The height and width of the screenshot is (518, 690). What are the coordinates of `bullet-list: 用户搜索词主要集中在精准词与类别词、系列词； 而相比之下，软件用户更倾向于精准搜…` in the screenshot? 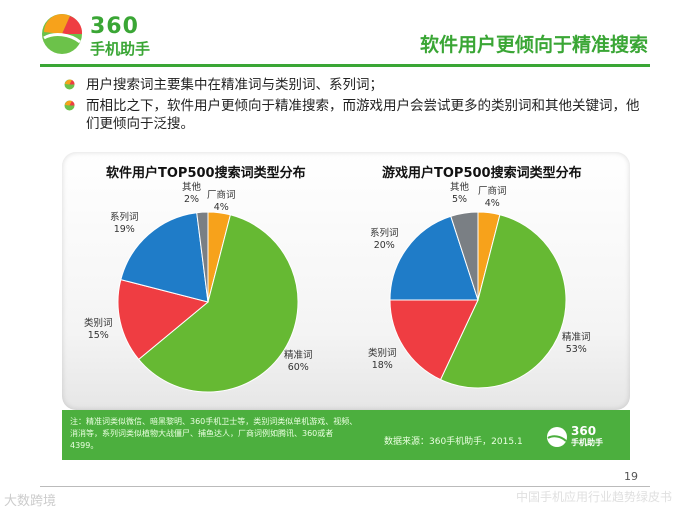 It's located at (354, 106).